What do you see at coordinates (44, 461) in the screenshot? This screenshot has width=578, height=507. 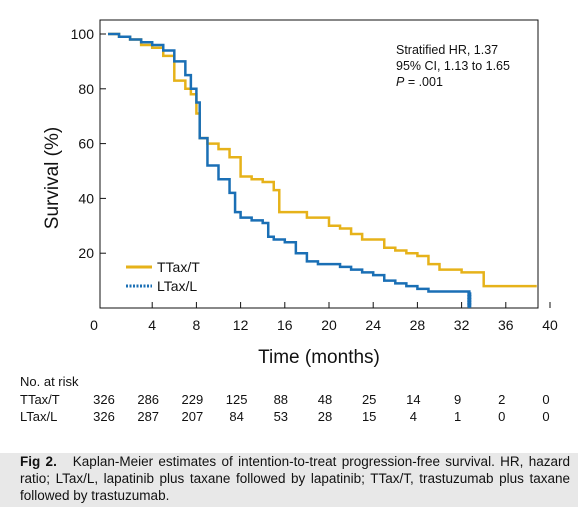 I see `caption-label: Fig 2.` at bounding box center [44, 461].